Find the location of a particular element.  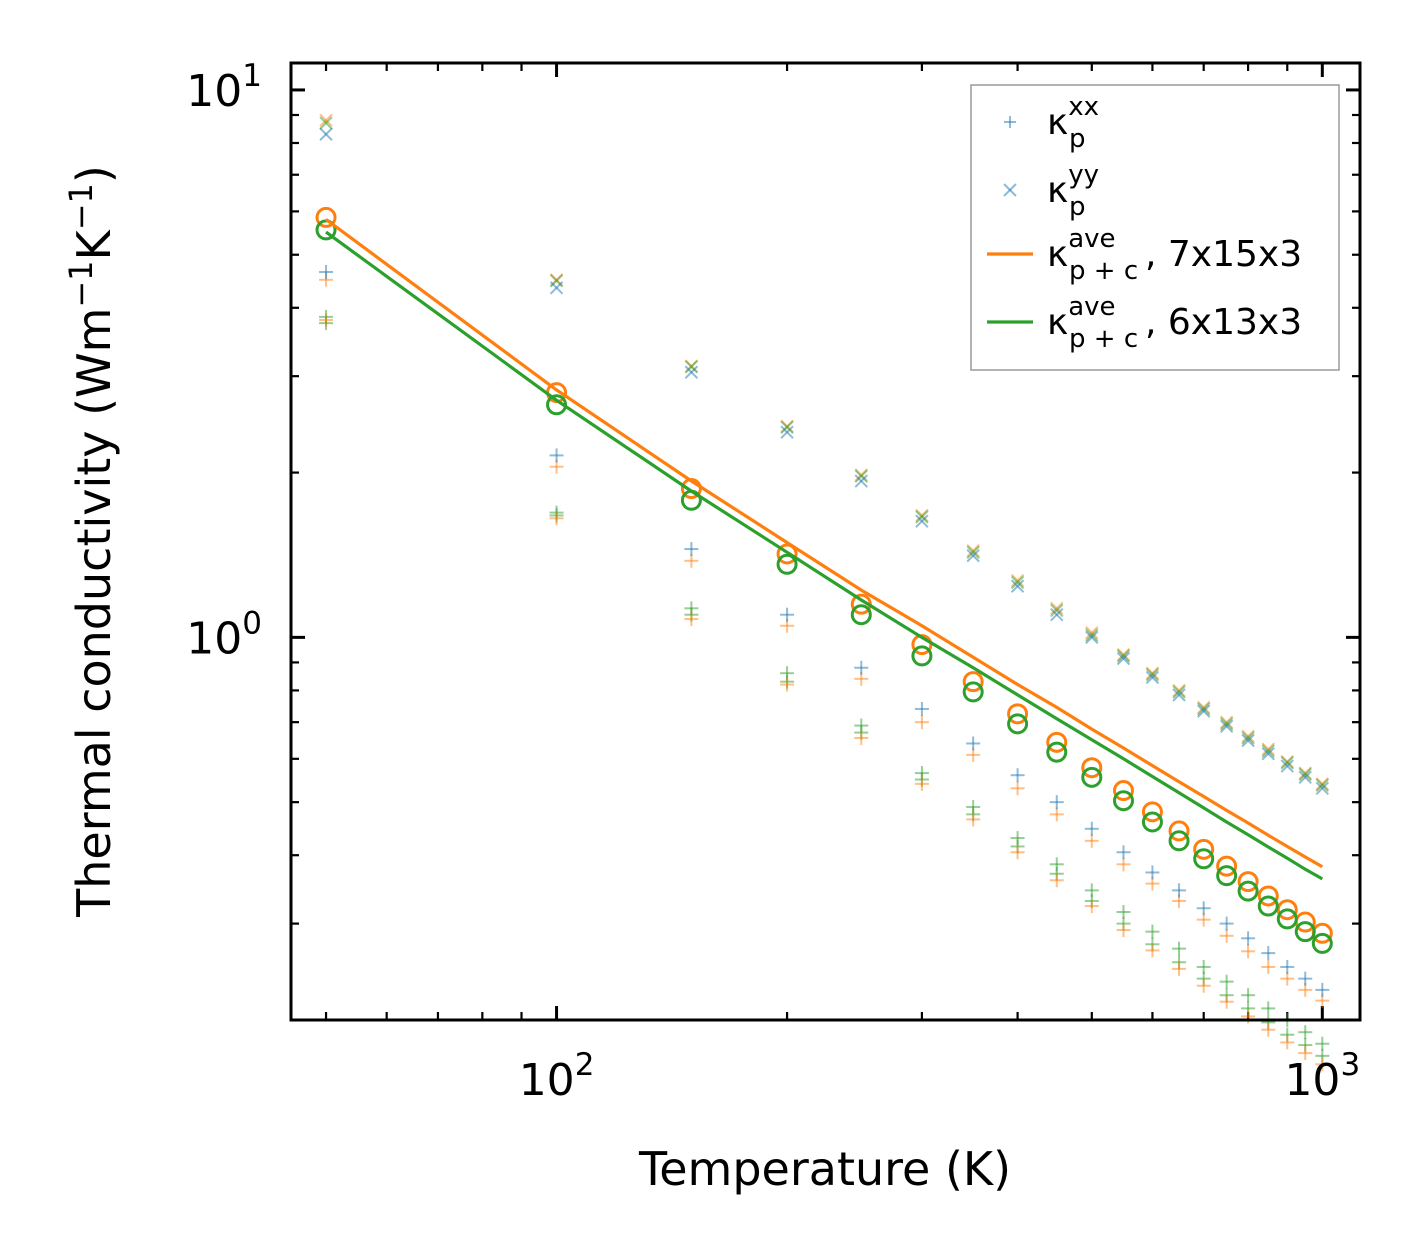

legend-label: κyy p is located at coordinates (1073, 191).